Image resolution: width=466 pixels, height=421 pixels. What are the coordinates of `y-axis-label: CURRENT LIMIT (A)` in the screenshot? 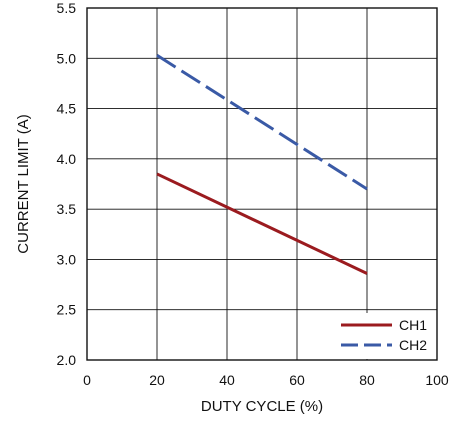 It's located at (23, 183).